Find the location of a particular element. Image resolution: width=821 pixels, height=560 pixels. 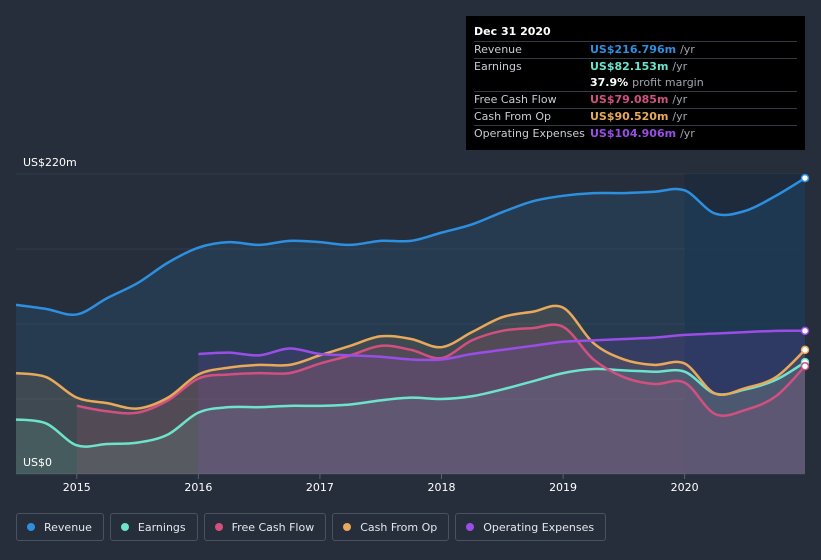

operating-expenses-end-point is located at coordinates (805, 331).